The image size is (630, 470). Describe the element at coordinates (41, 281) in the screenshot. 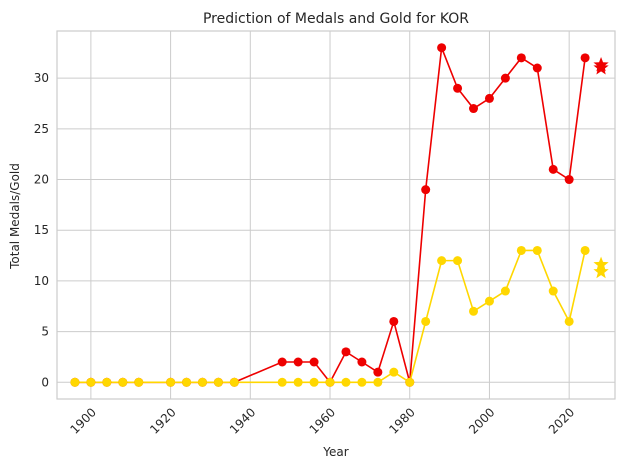

I see `y-tick-label: 10` at that location.